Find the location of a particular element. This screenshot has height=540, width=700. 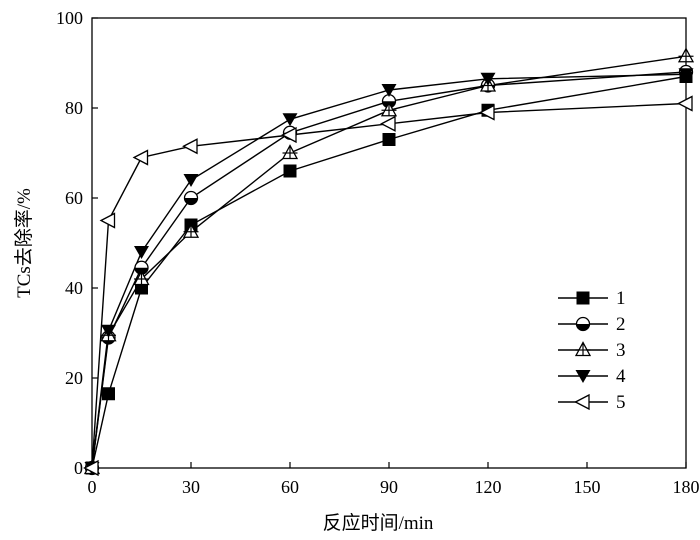

legend-item-5: 5 is located at coordinates (592, 402).